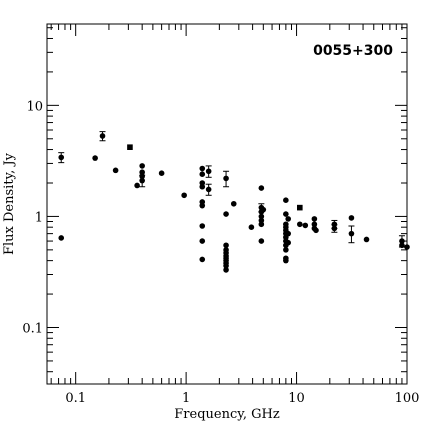 This screenshot has width=431, height=431. Describe the element at coordinates (407, 398) in the screenshot. I see `x-tick-label: 100` at that location.